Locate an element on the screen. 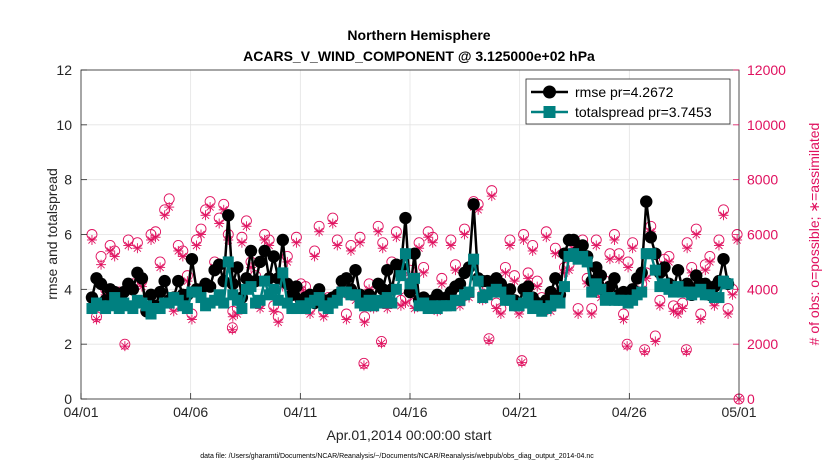  legend-box is located at coordinates (628, 101).